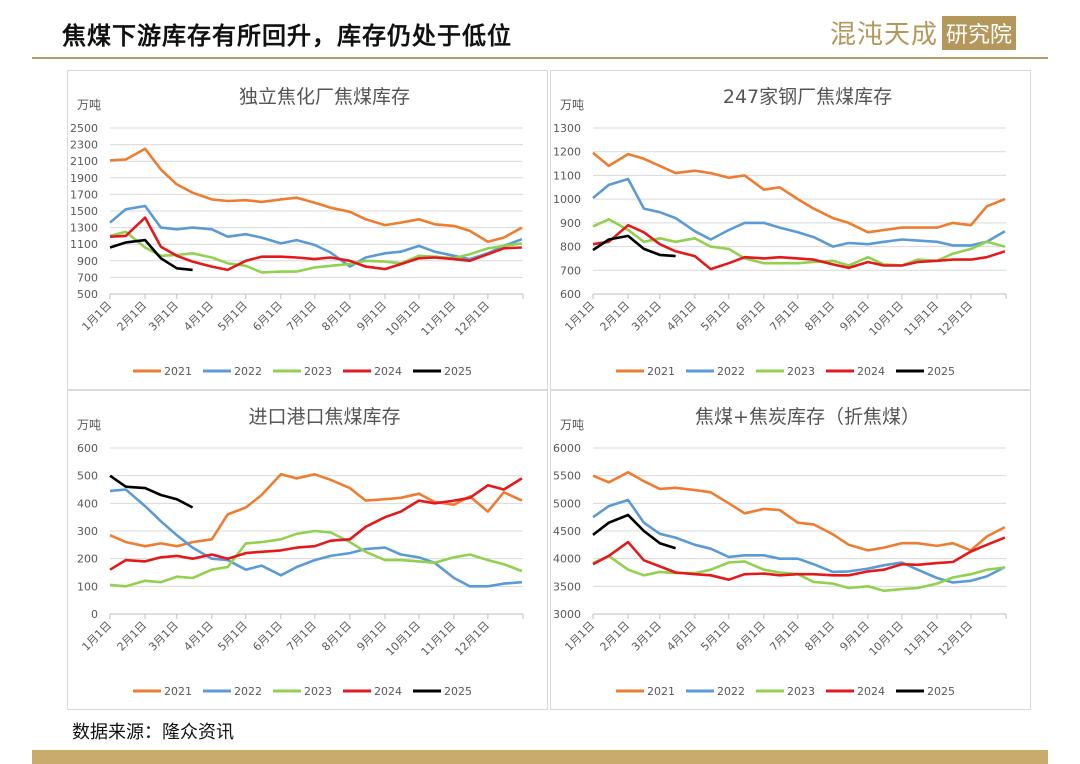 Image resolution: width=1080 pixels, height=764 pixels. Describe the element at coordinates (87, 261) in the screenshot. I see `y-tick-label: 900` at that location.